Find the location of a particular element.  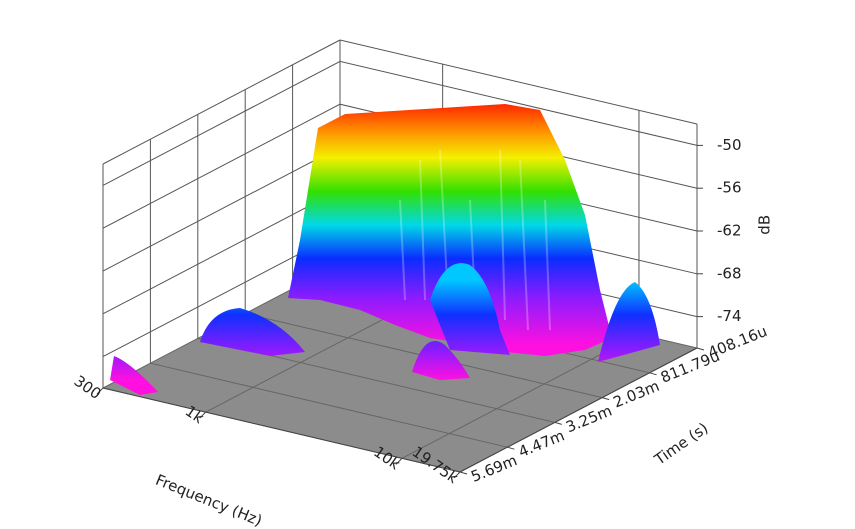

y-axis-title: Time (s) is located at coordinates (680, 444).